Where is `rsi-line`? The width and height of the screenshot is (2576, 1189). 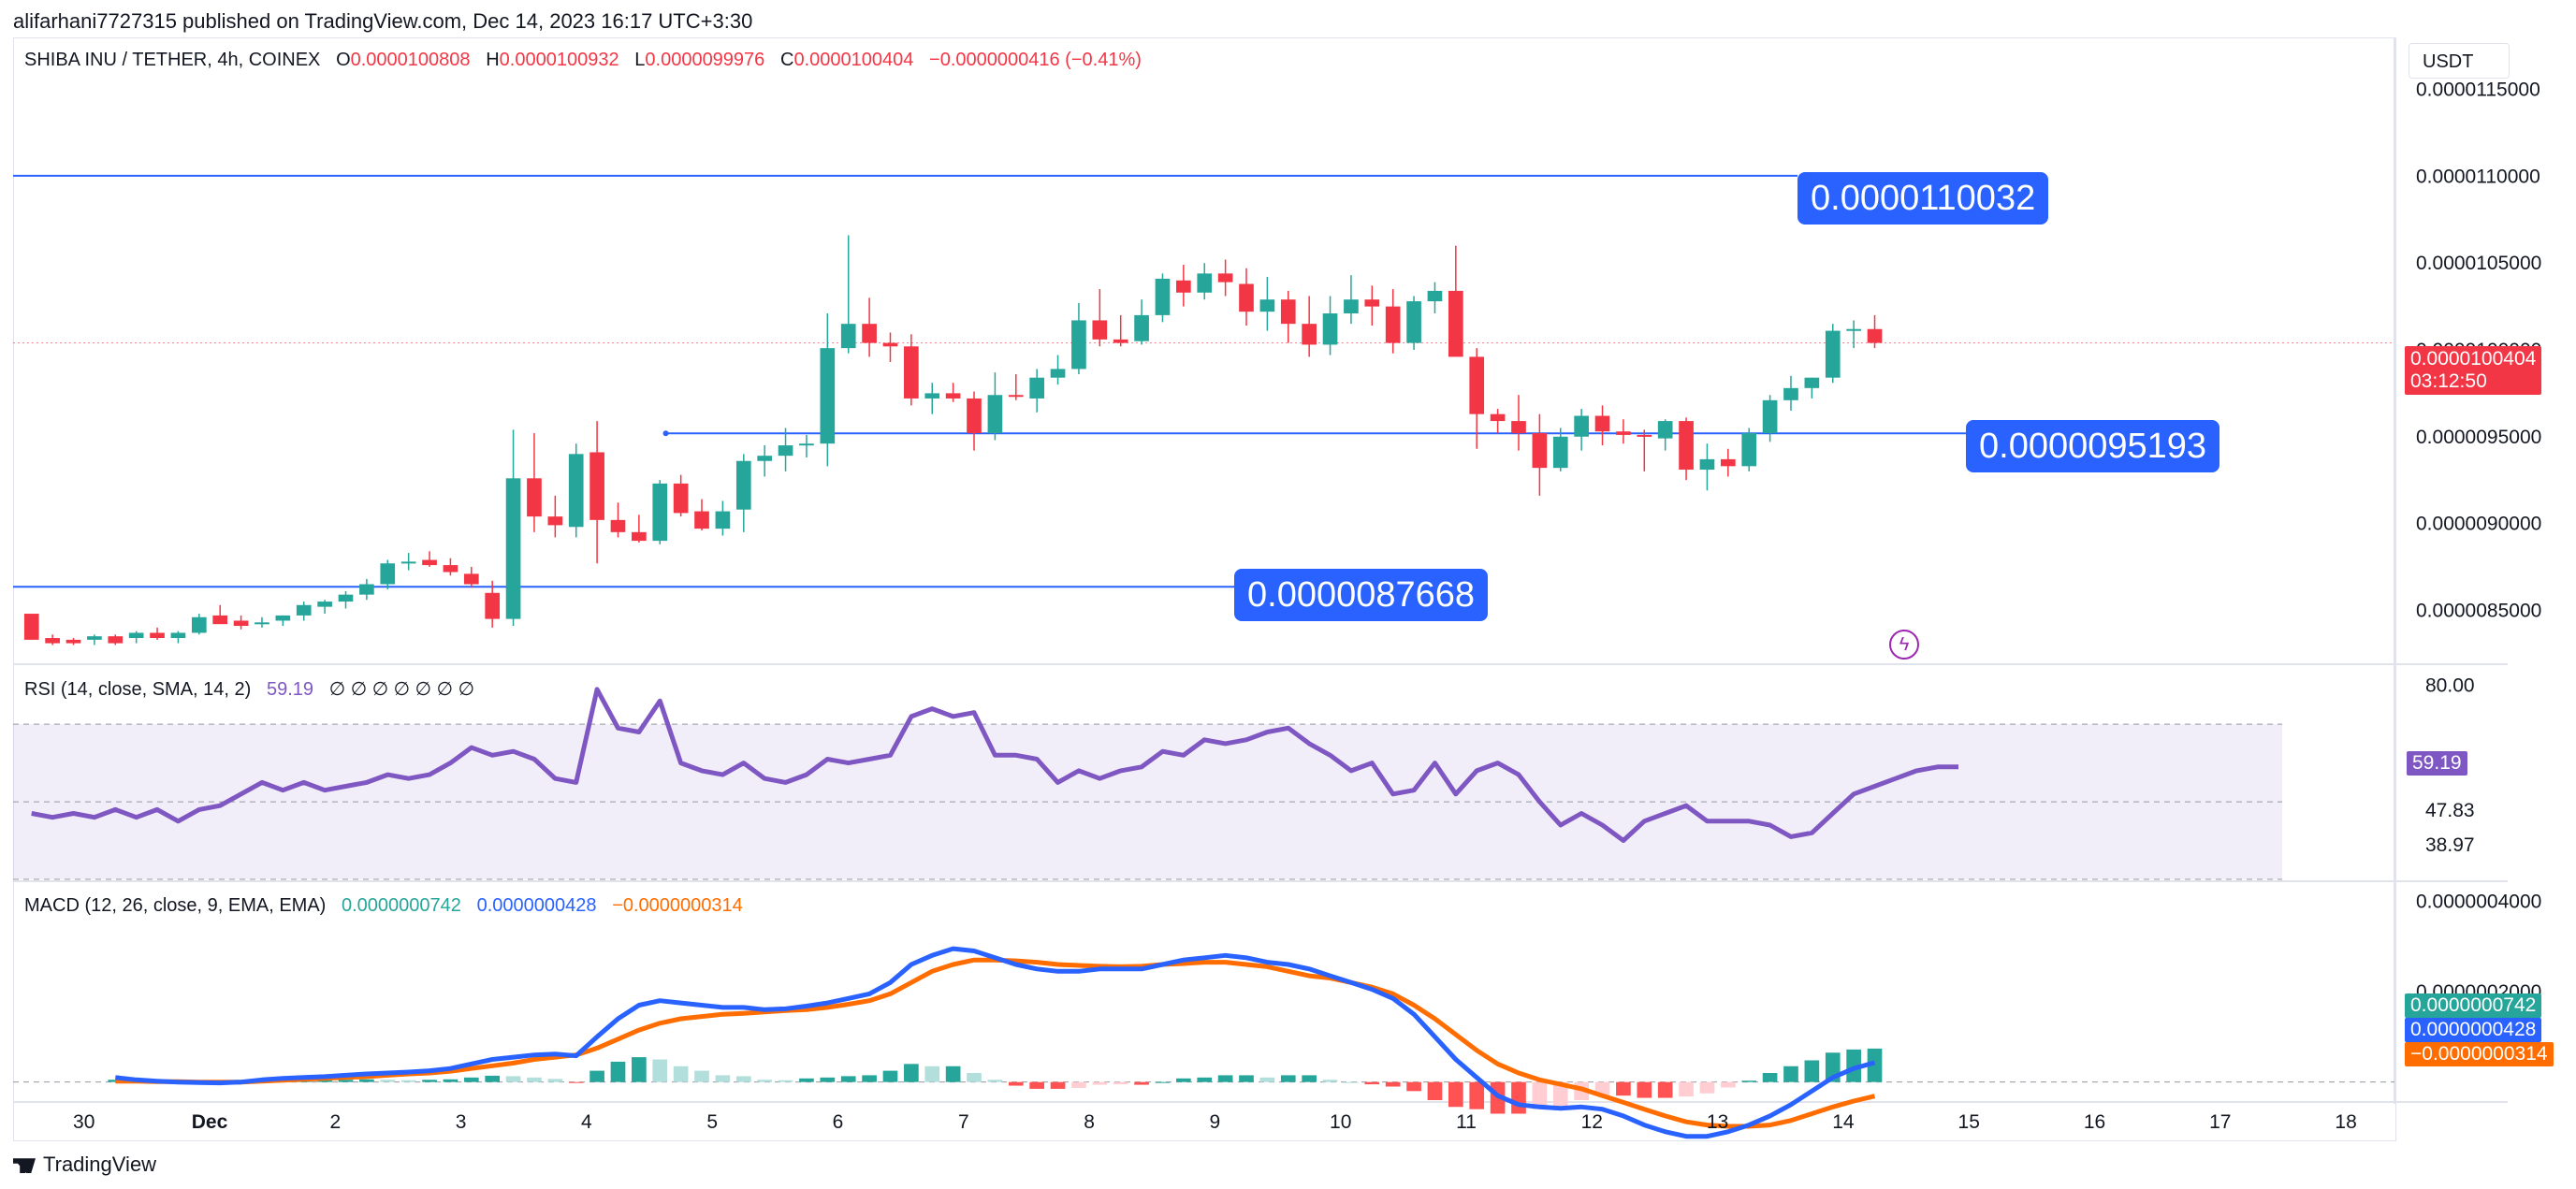
rsi-line is located at coordinates (994, 765).